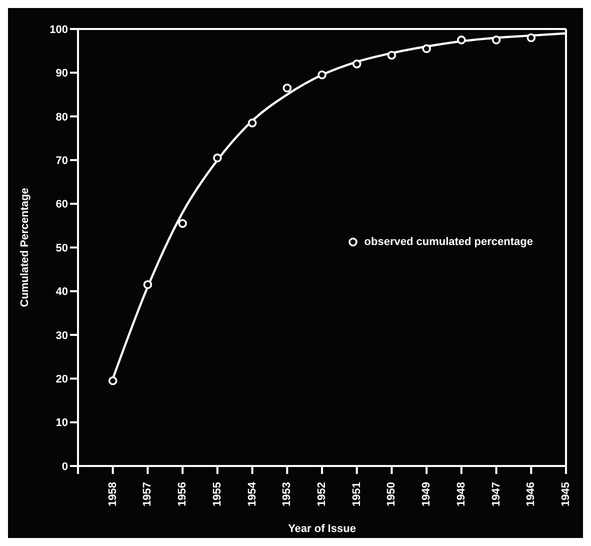 The image size is (591, 546). I want to click on y-tick-label: 10, so click(62, 423).